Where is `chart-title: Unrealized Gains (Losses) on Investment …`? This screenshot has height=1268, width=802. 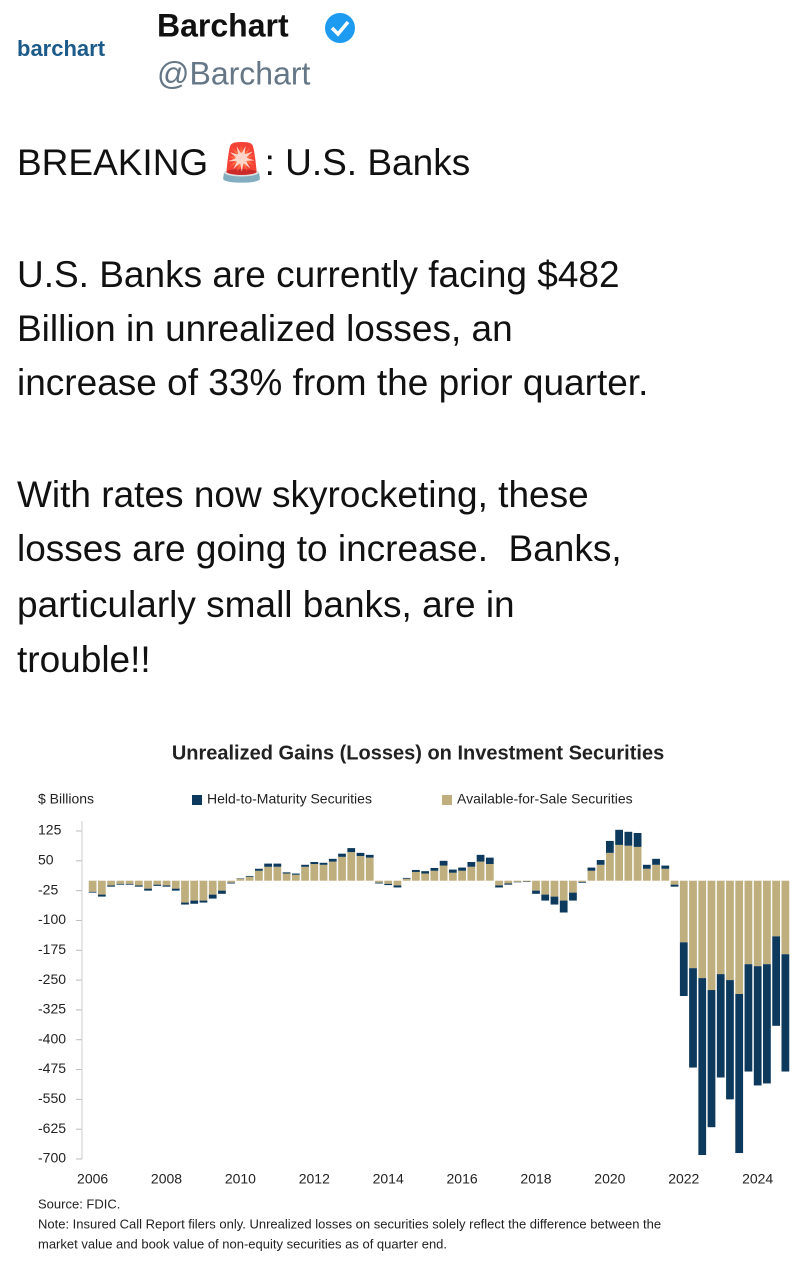
chart-title: Unrealized Gains (Losses) on Investment … is located at coordinates (418, 753).